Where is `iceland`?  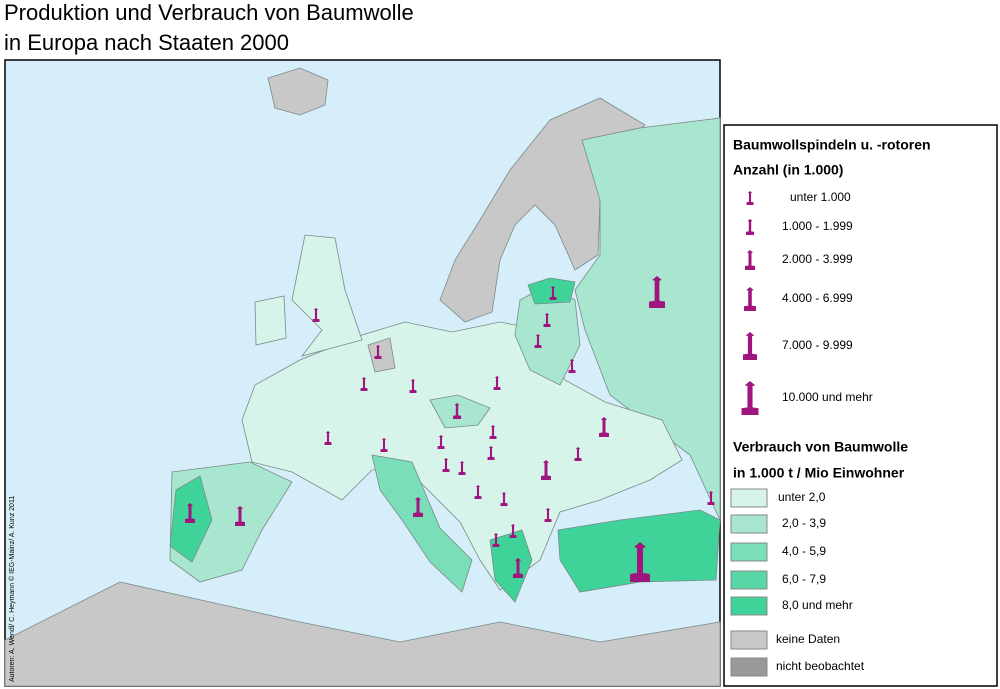
iceland is located at coordinates (298, 91).